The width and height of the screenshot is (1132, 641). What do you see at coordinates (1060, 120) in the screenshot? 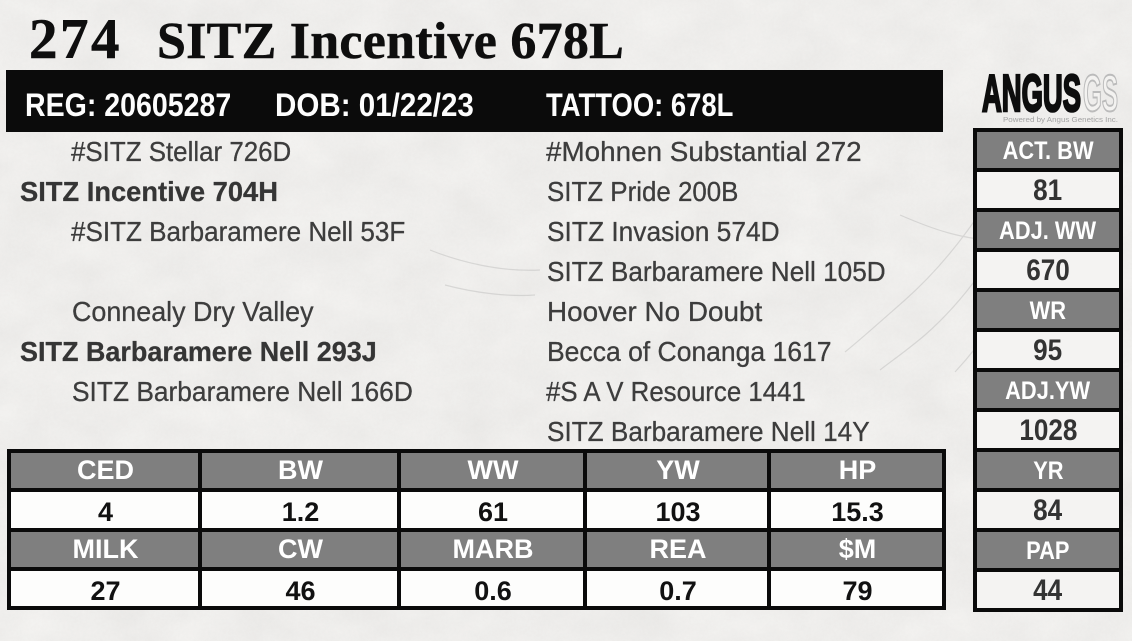
I see `svg-text: Powered by Angus Genetics Inc.` at bounding box center [1060, 120].